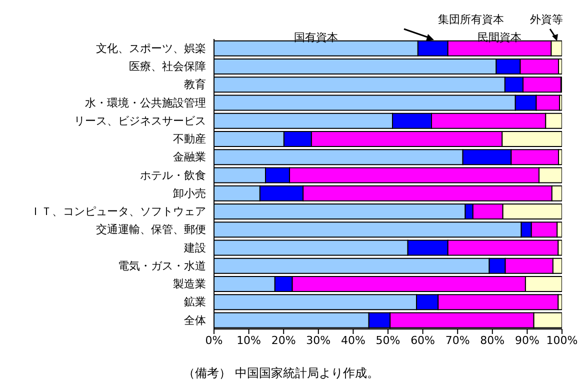 The width and height of the screenshot is (585, 389). What do you see at coordinates (471, 19) in the screenshot?
I see `series-label: 集団所有資本` at bounding box center [471, 19].